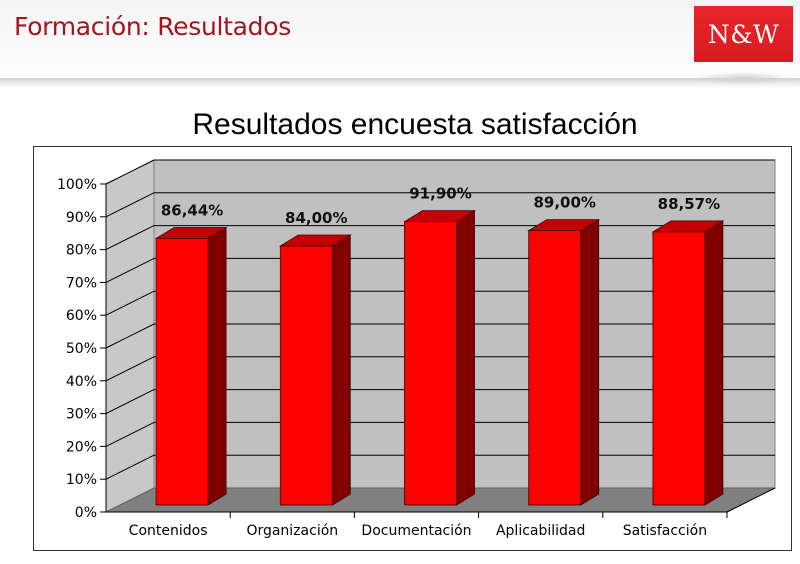  I want to click on logo-text: N&W, so click(743, 34).